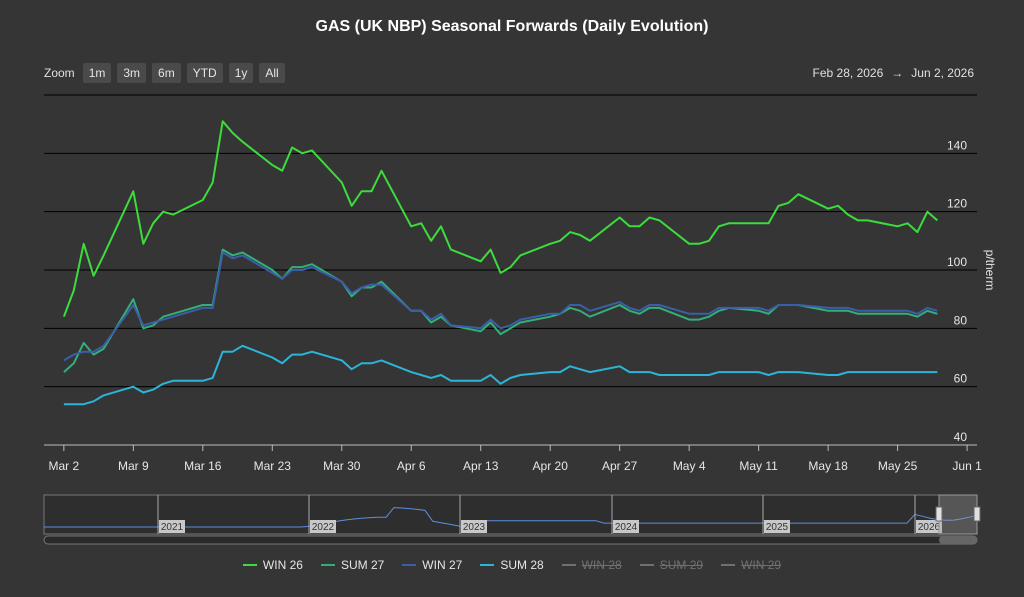  I want to click on legend-item-sum-27: SUM 27, so click(352, 565).